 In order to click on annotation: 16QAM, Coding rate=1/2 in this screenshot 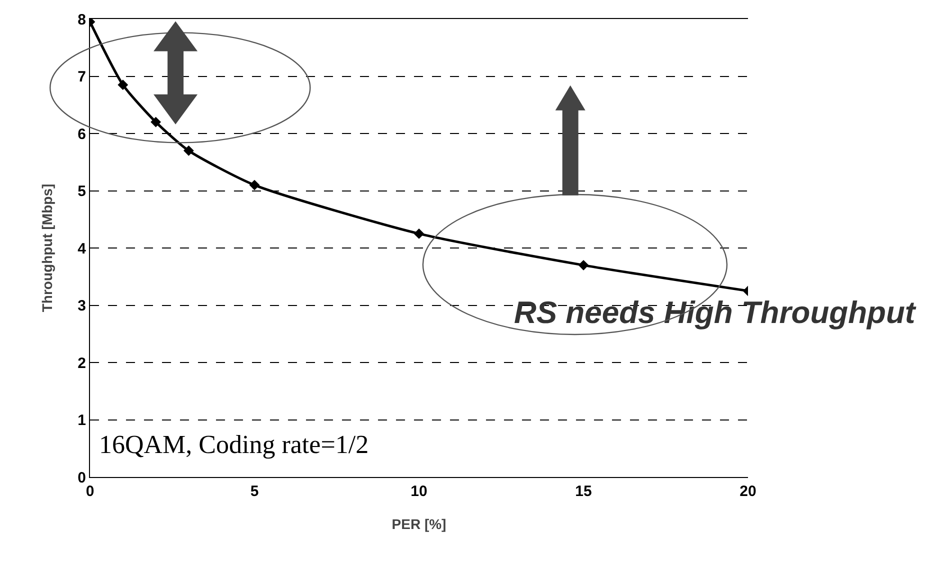, I will do `click(234, 444)`.